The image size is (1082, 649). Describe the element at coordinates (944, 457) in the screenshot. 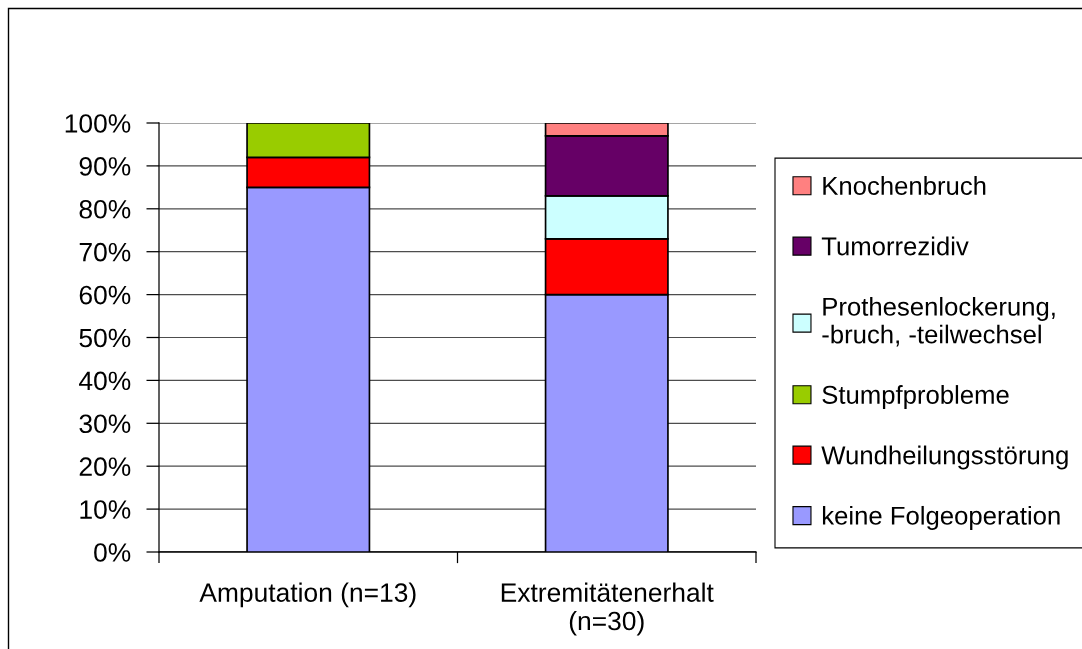

I see `legend-label: Wundheilungsstörung` at that location.